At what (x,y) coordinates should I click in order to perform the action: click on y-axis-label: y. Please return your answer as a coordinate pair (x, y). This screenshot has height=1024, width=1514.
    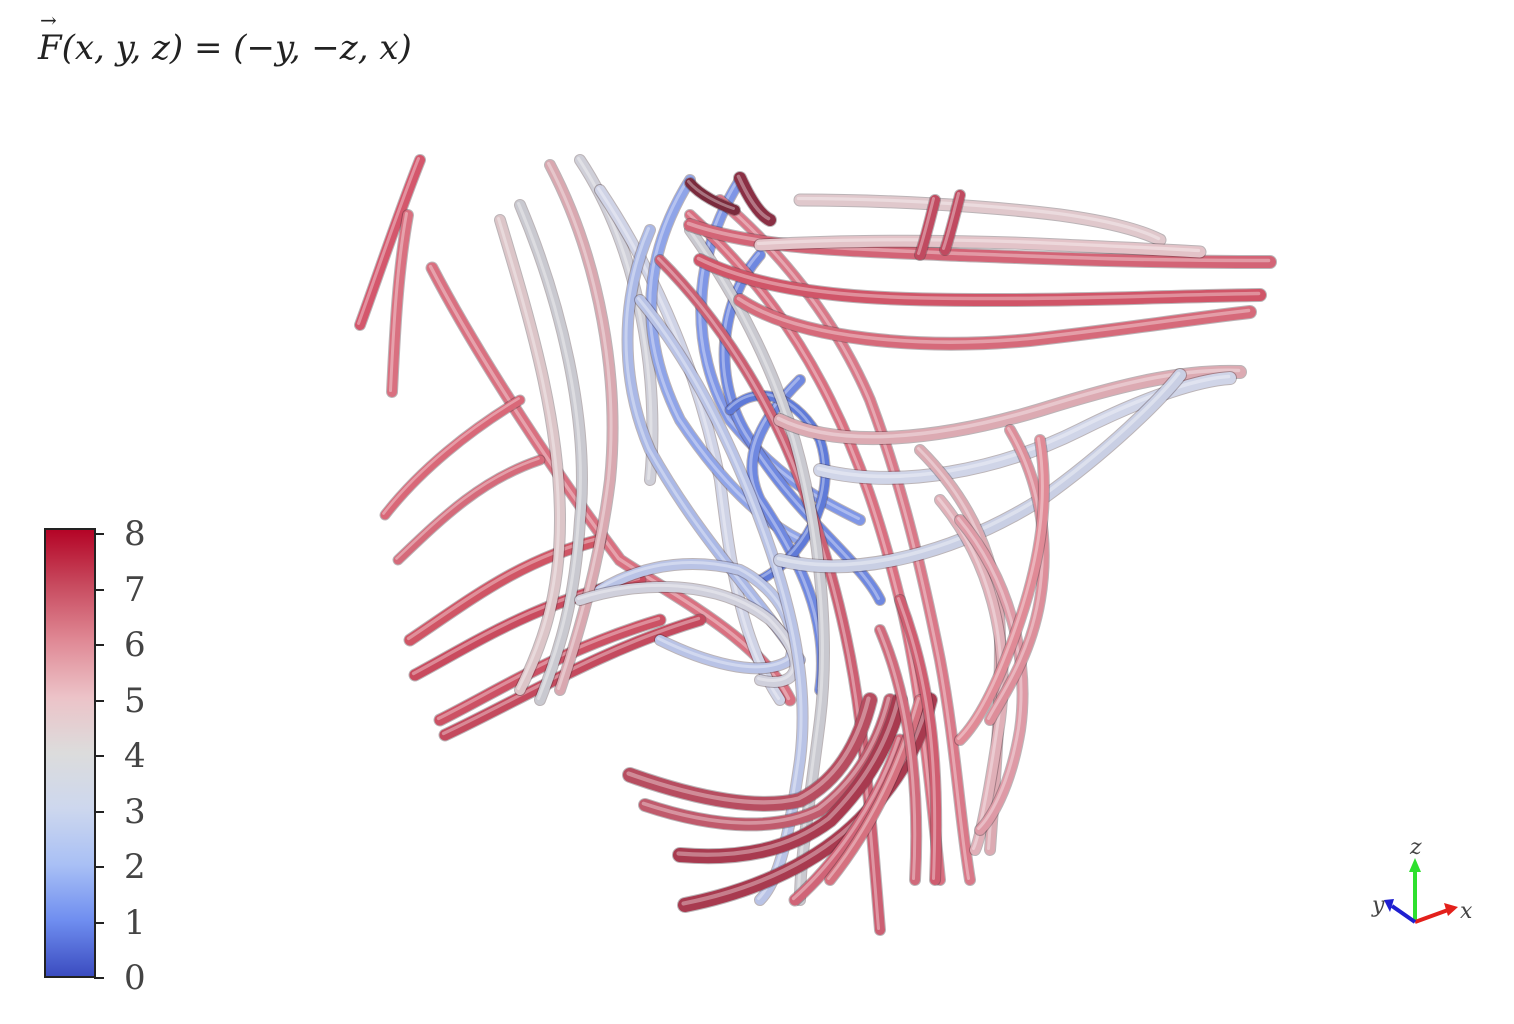
    Looking at the image, I should click on (1378, 905).